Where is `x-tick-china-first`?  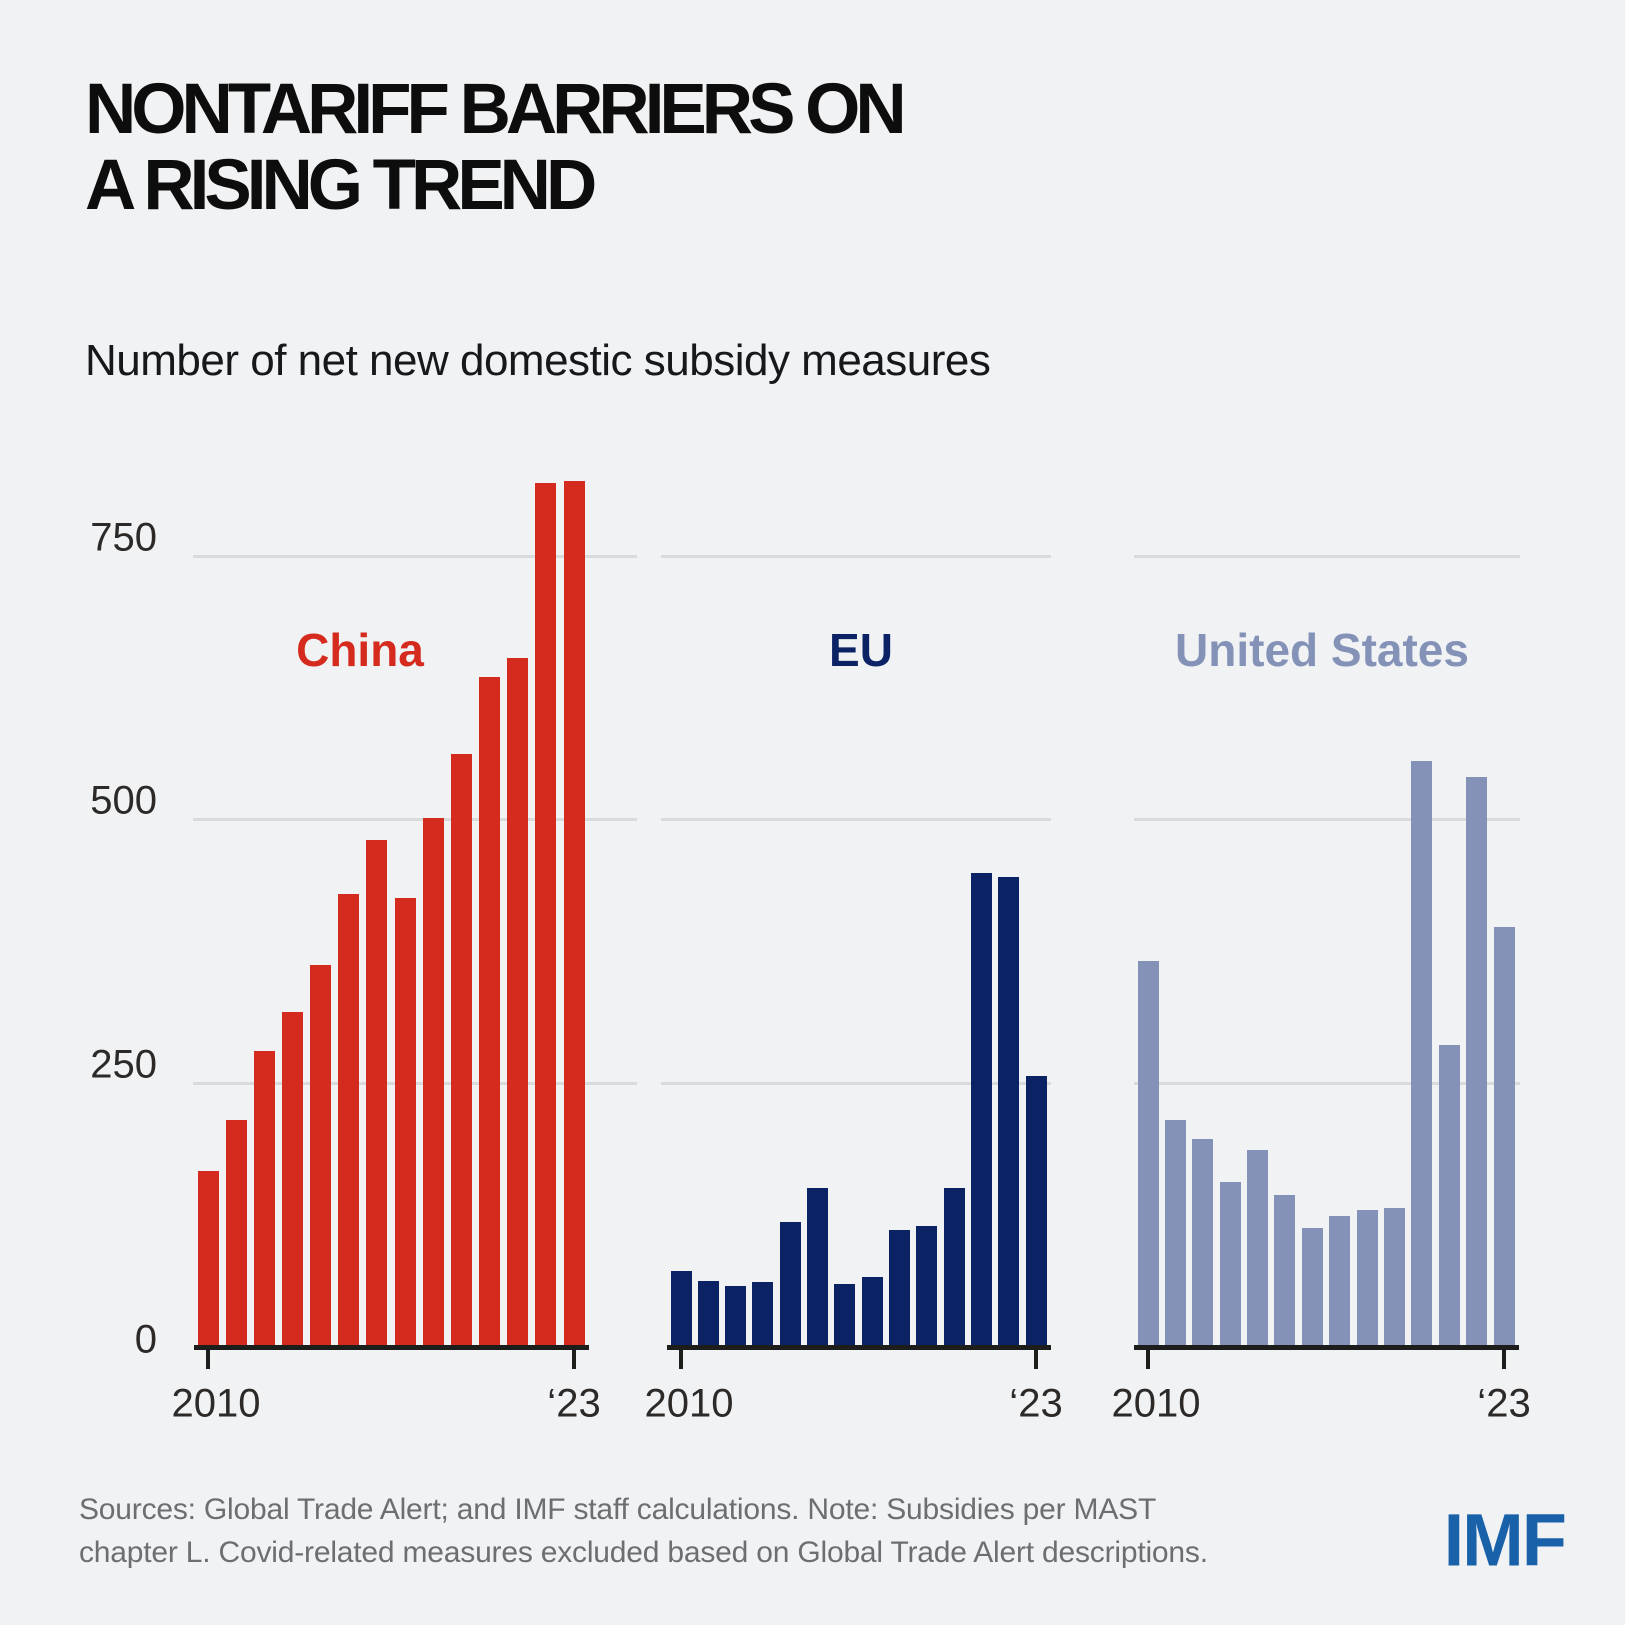
x-tick-china-first is located at coordinates (208, 1357).